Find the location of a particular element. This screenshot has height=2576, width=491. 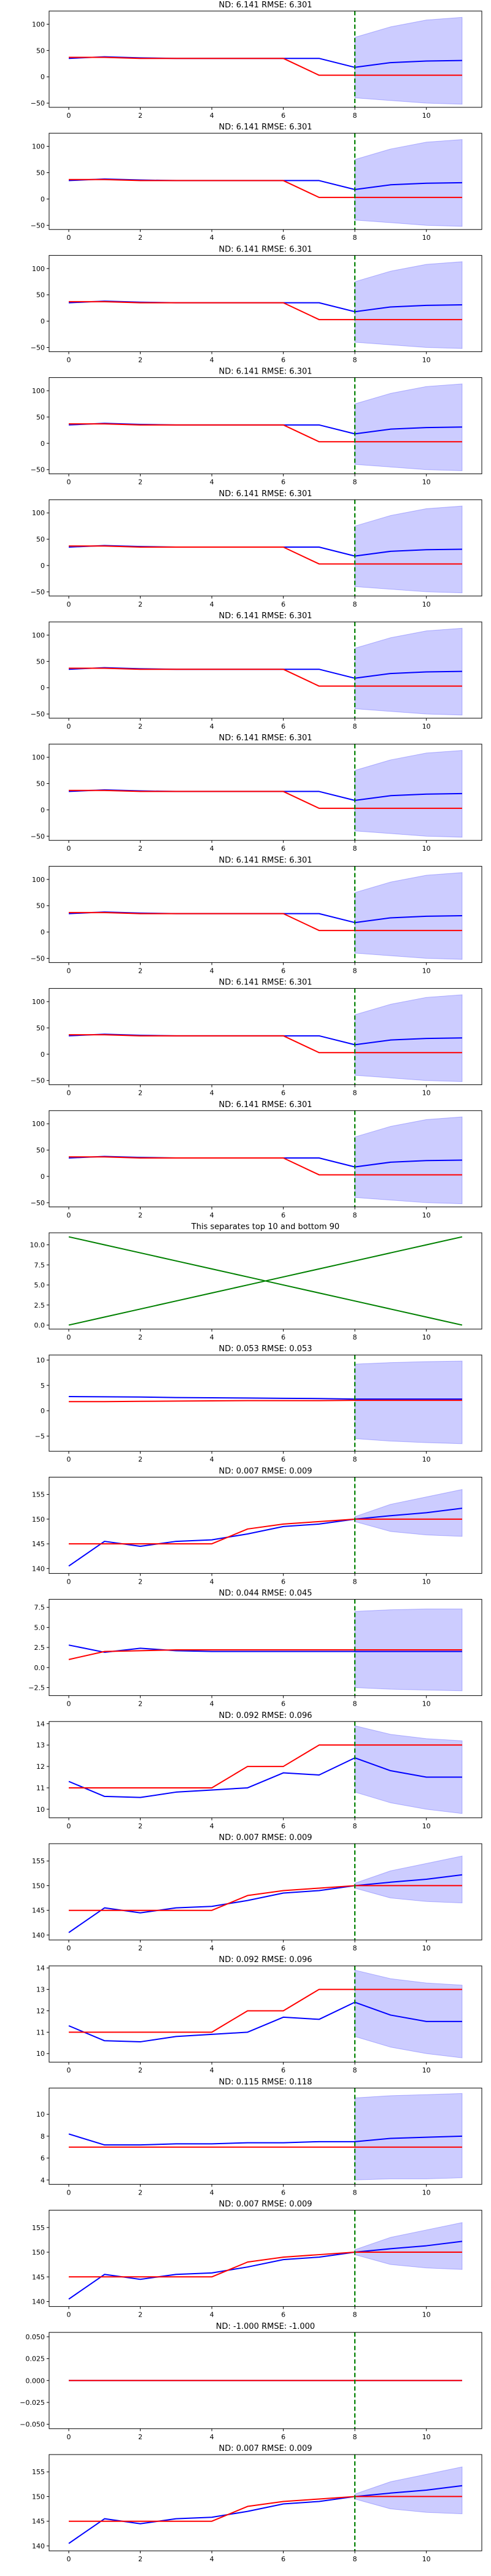

chart-12: ND: 0.053 RMSE: 0.053 0 2 4 6 8 10 −5 0 5 10 is located at coordinates (259, 1403).